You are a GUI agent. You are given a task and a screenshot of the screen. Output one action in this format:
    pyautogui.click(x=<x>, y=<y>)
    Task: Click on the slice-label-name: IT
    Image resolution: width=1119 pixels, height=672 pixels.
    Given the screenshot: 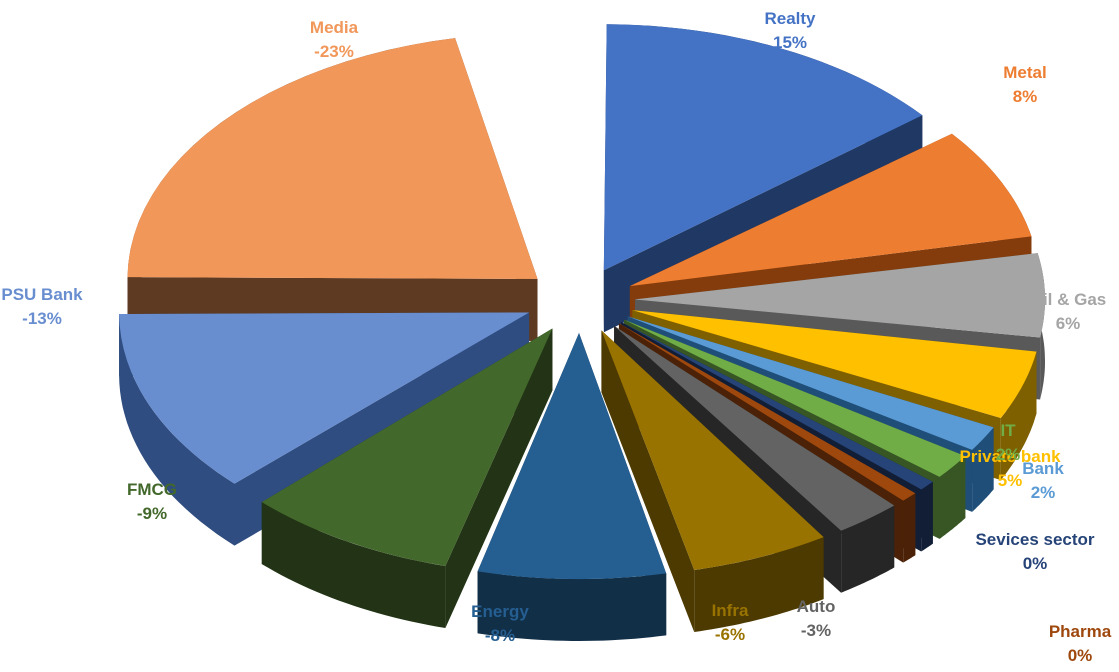 What is the action you would take?
    pyautogui.click(x=1008, y=430)
    